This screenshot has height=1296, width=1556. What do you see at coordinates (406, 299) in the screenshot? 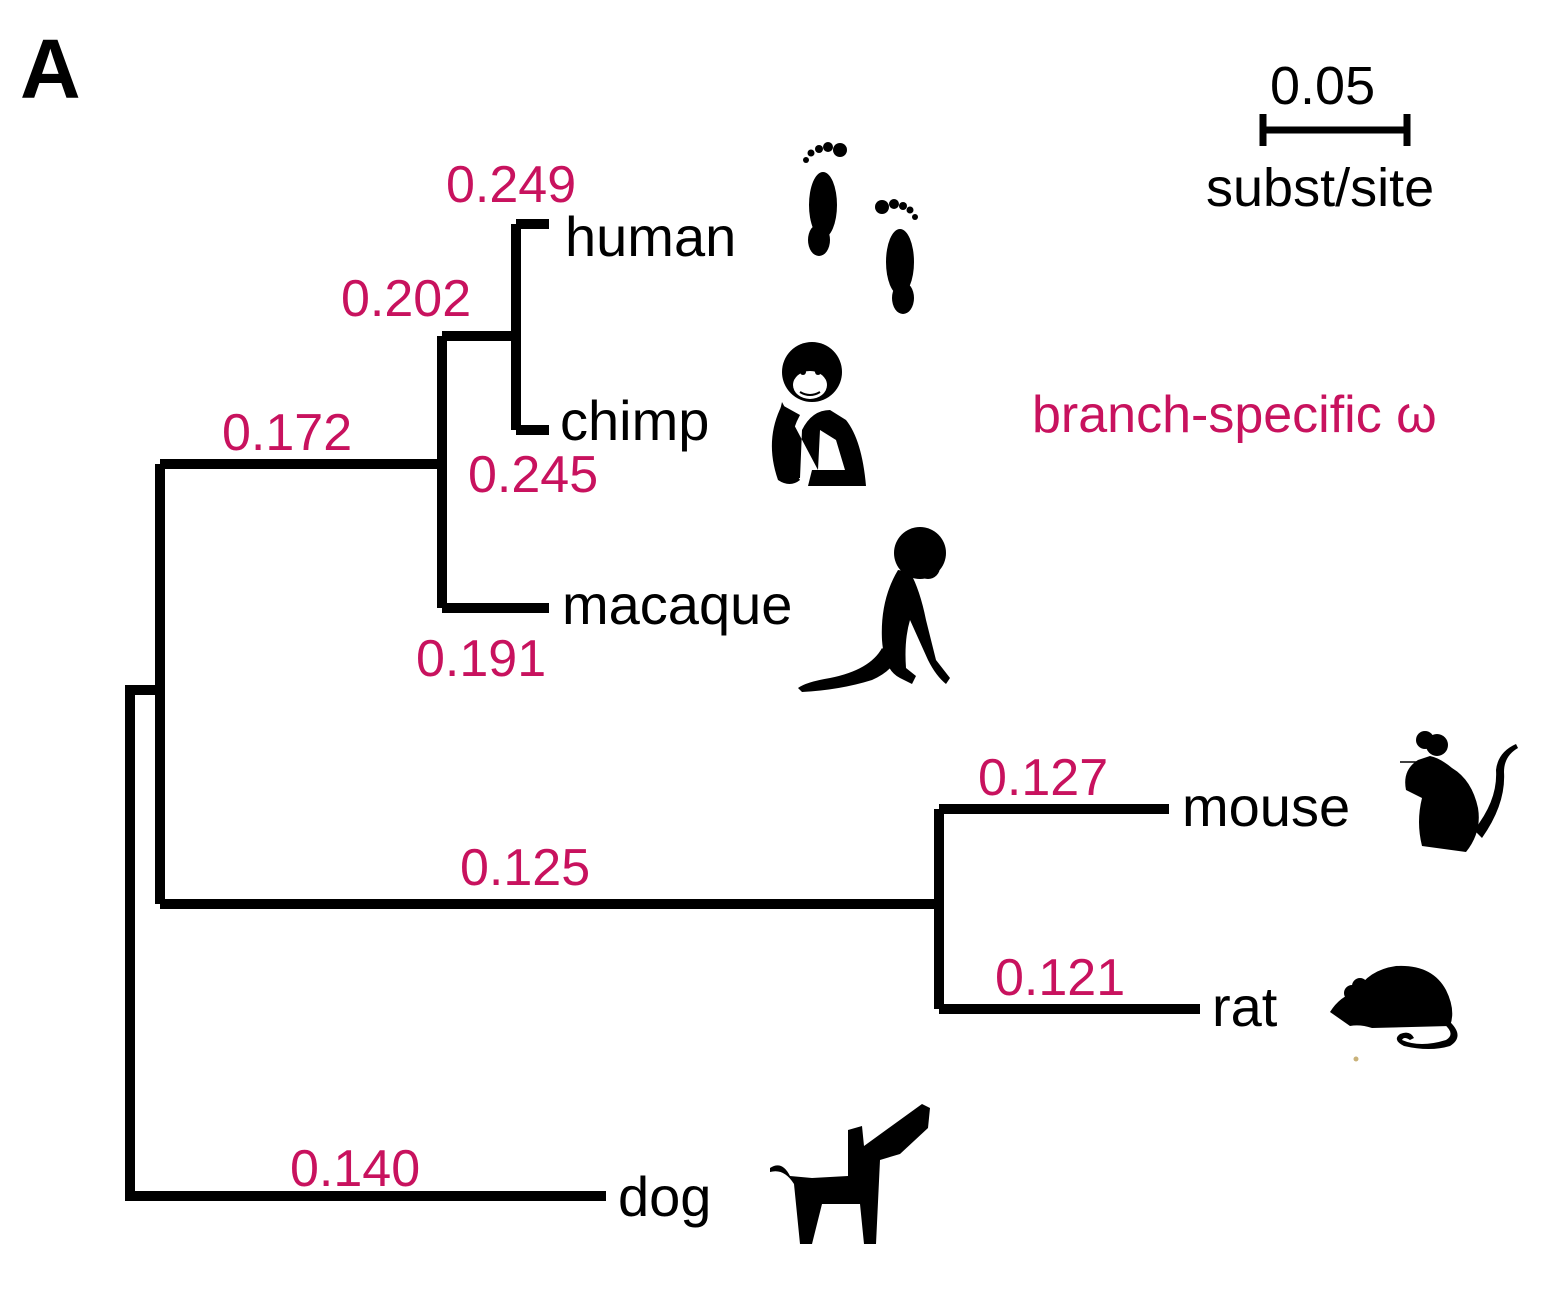
I see `omega-human-chimp: 0.202` at bounding box center [406, 299].